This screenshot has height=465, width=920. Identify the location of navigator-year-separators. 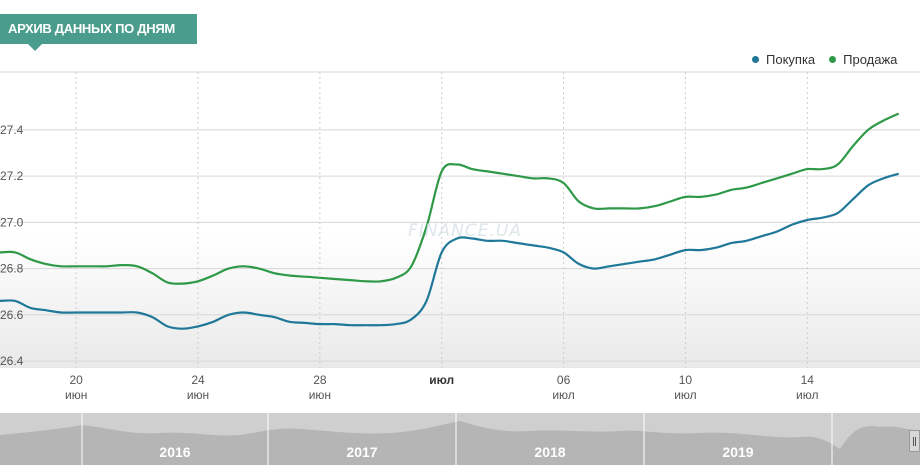
(457, 439).